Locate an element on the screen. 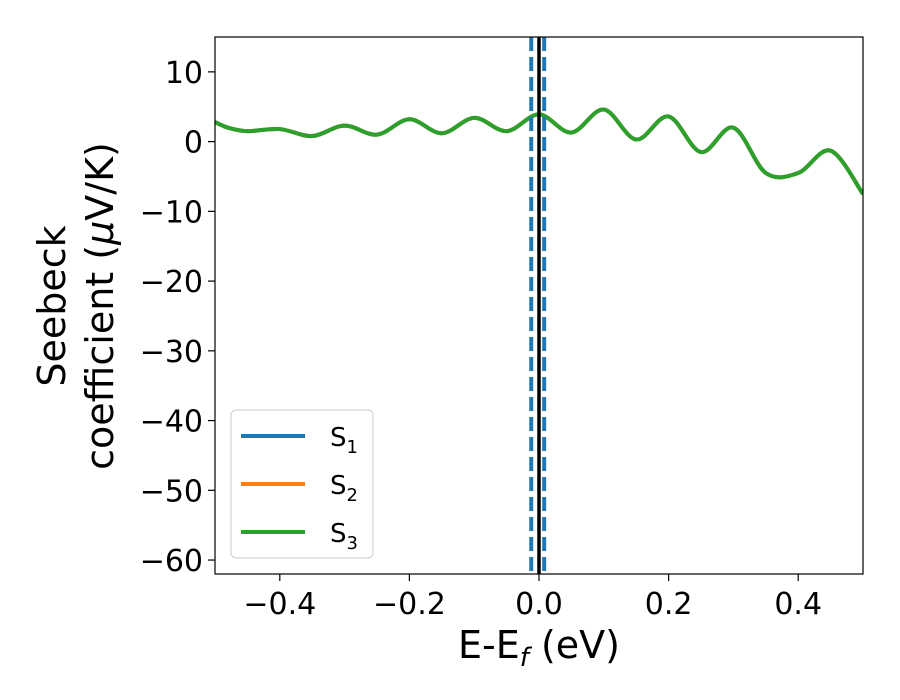 This screenshot has height=700, width=900. data-layer is located at coordinates (539, 151).